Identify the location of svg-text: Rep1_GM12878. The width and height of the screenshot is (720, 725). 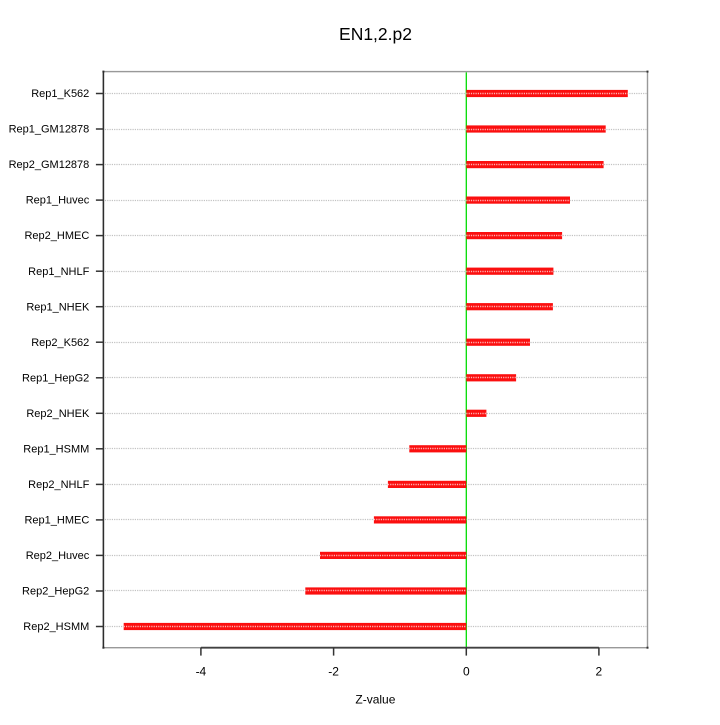
(49, 130).